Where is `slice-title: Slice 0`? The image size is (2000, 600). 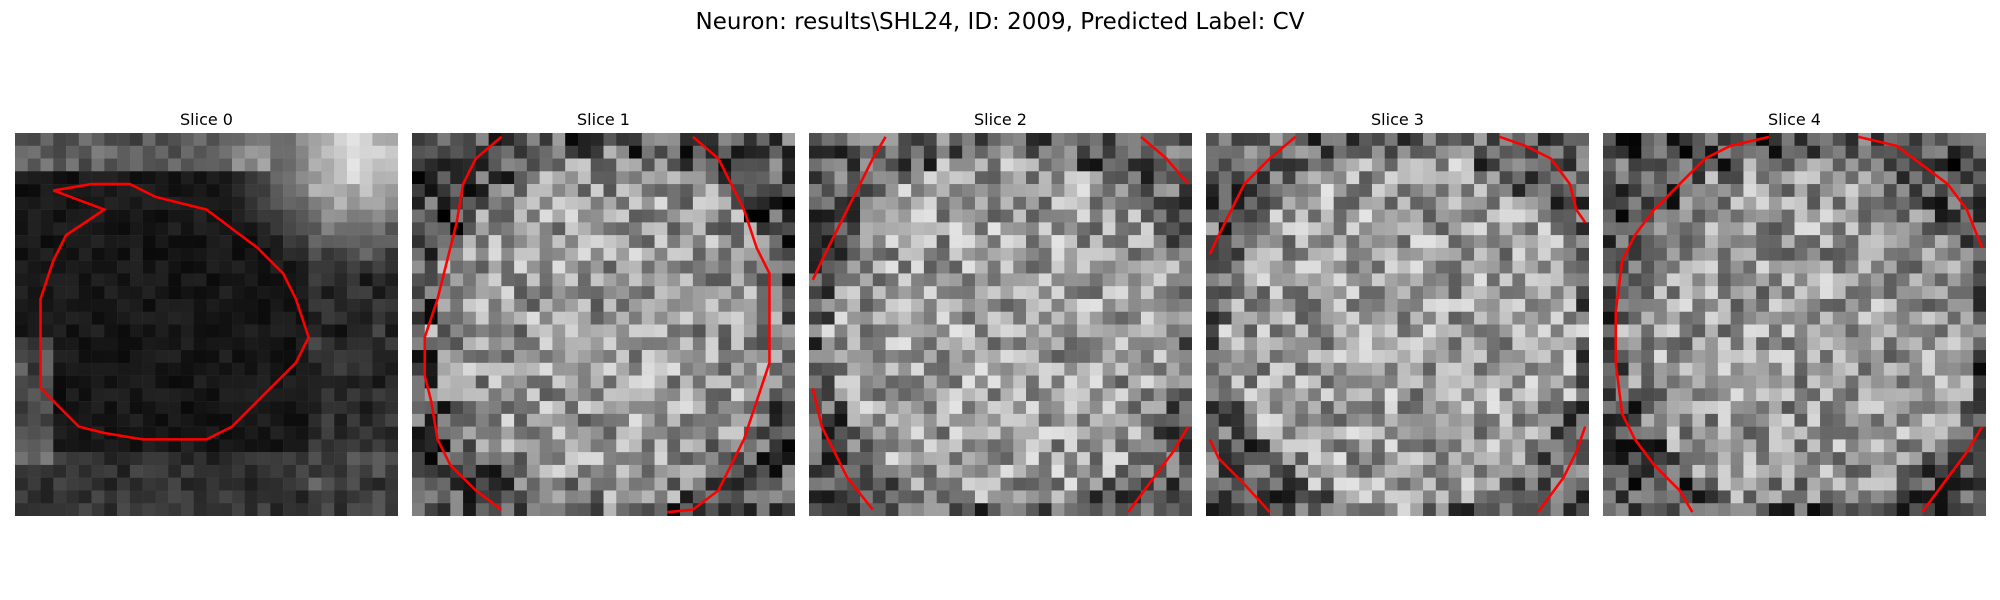
slice-title: Slice 0 is located at coordinates (206, 119).